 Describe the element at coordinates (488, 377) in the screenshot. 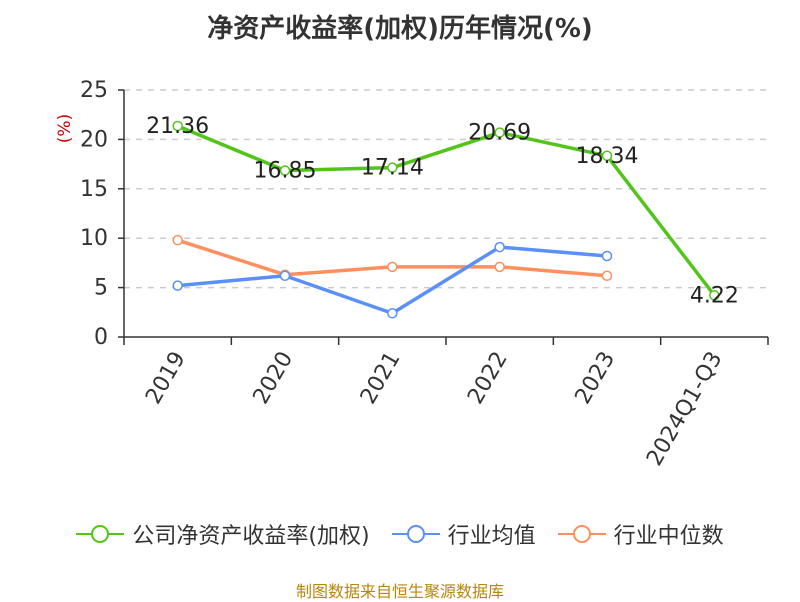

I see `x-tick-label: 2022` at that location.